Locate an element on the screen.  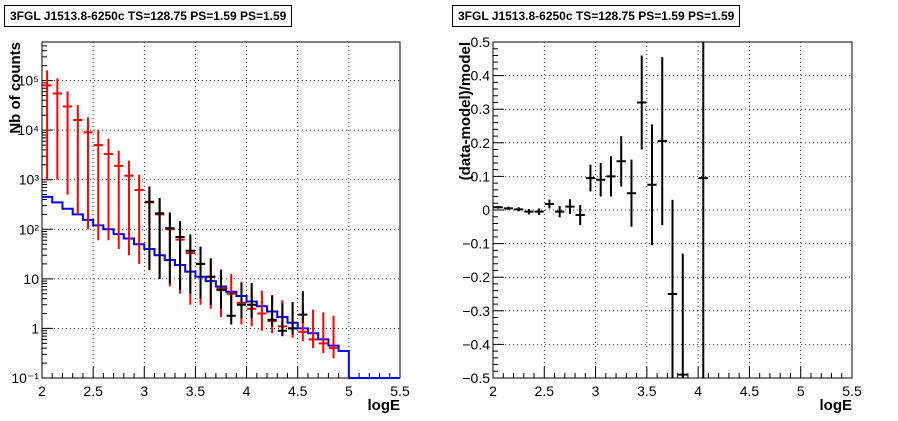
y-tick-label: 0.5 is located at coordinates (481, 42).